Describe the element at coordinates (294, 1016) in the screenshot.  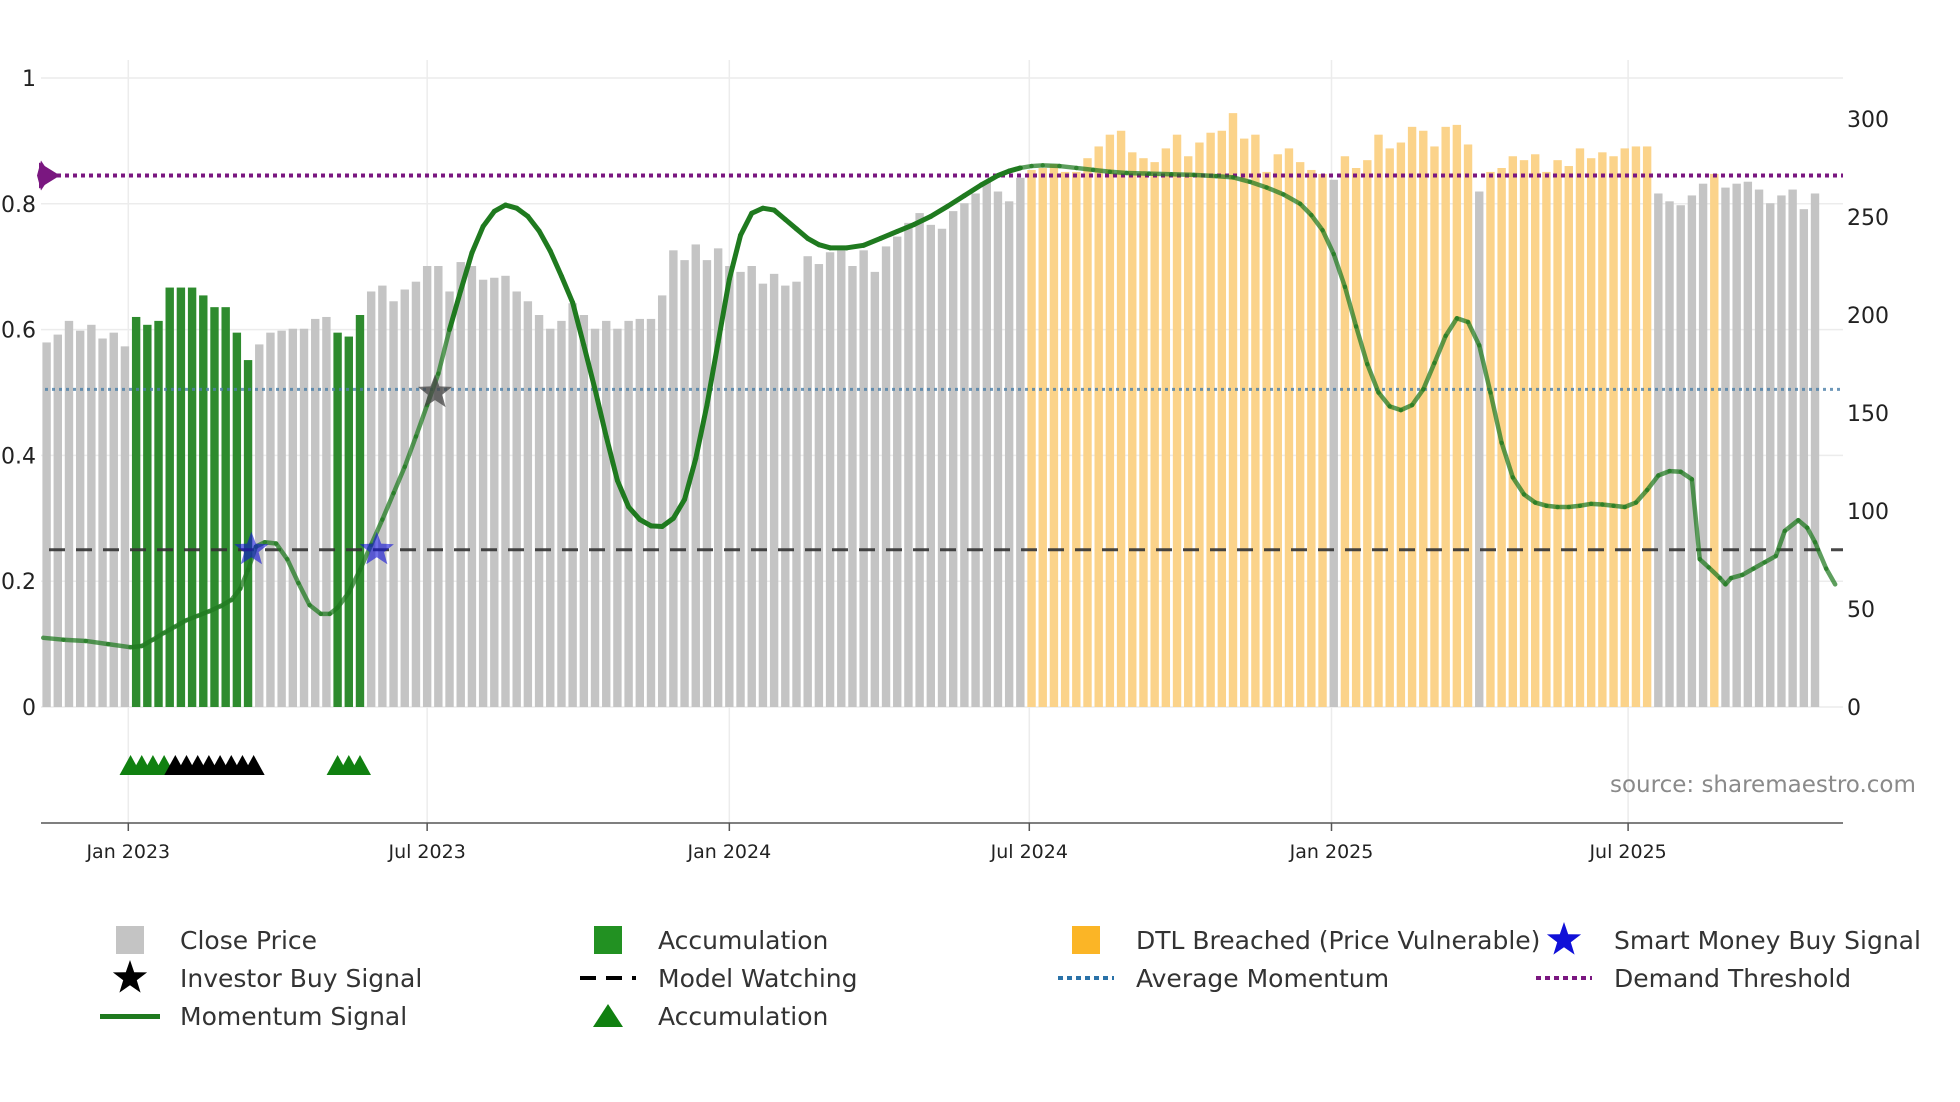
I see `legend-momentum-label: Momentum Signal` at that location.